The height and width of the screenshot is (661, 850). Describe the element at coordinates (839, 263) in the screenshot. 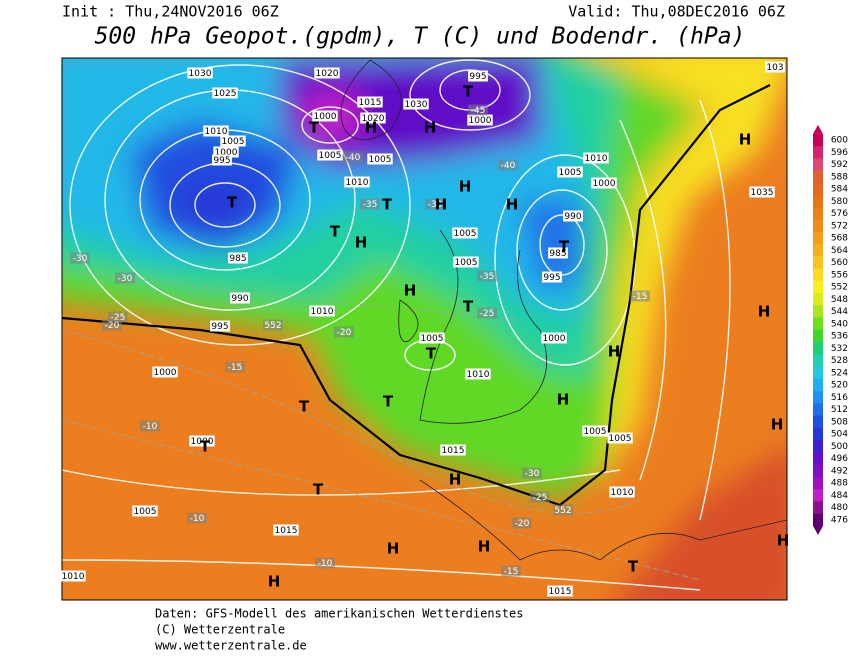

I see `legend-label: 560` at that location.